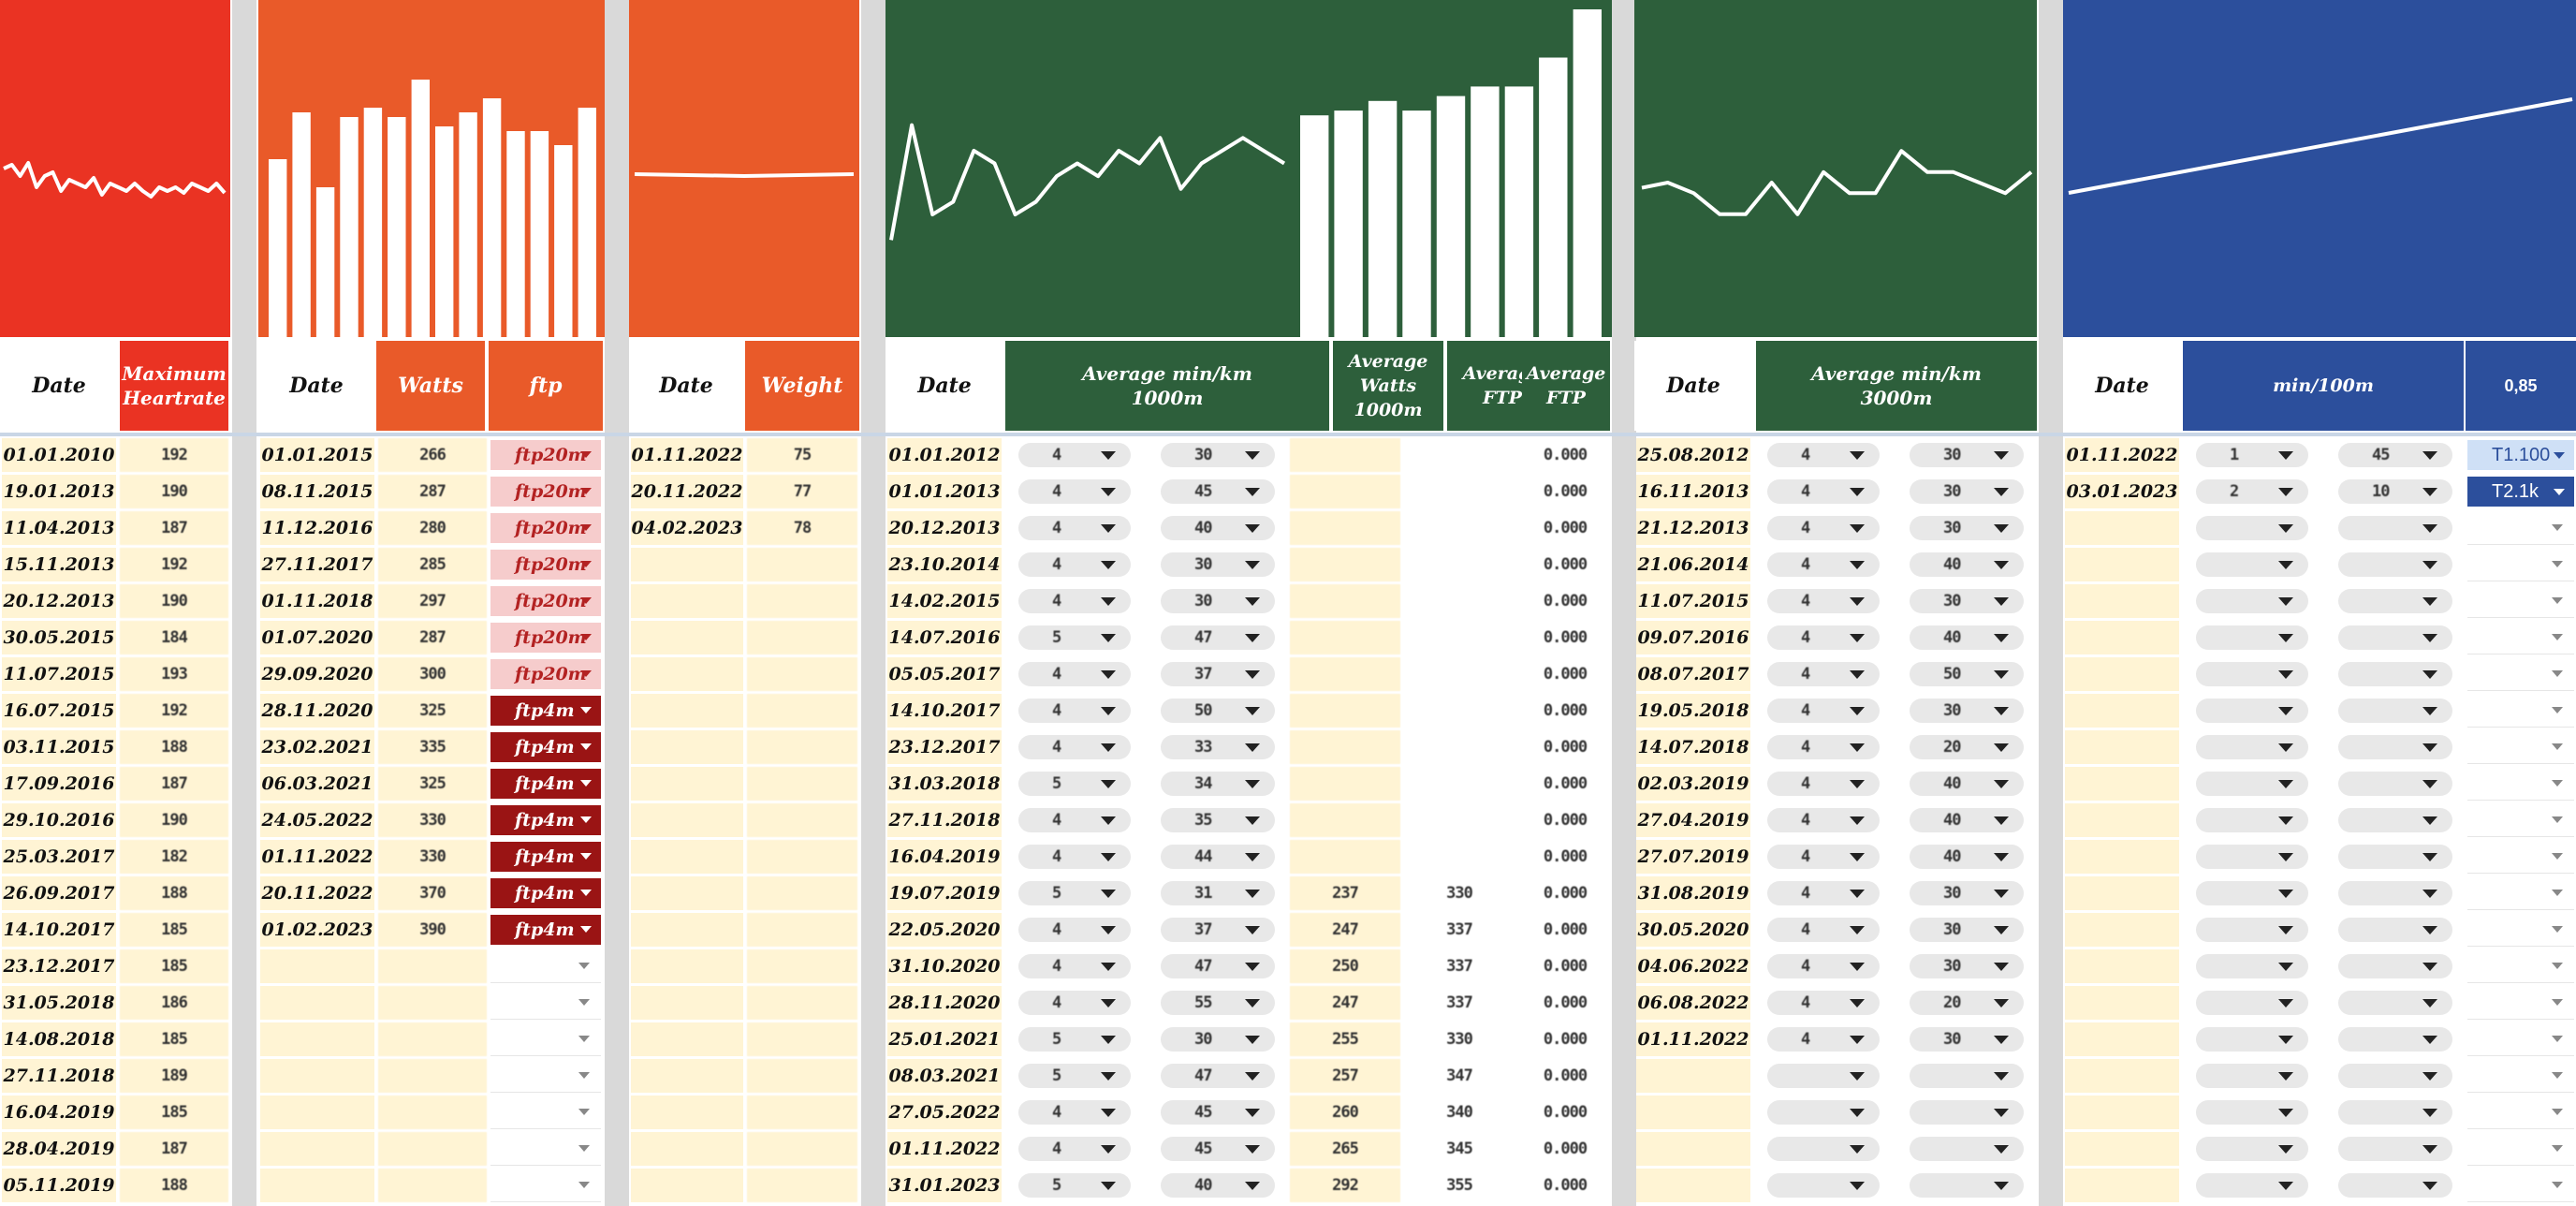  I want to click on run1000-sec-select: 47, so click(1218, 637).